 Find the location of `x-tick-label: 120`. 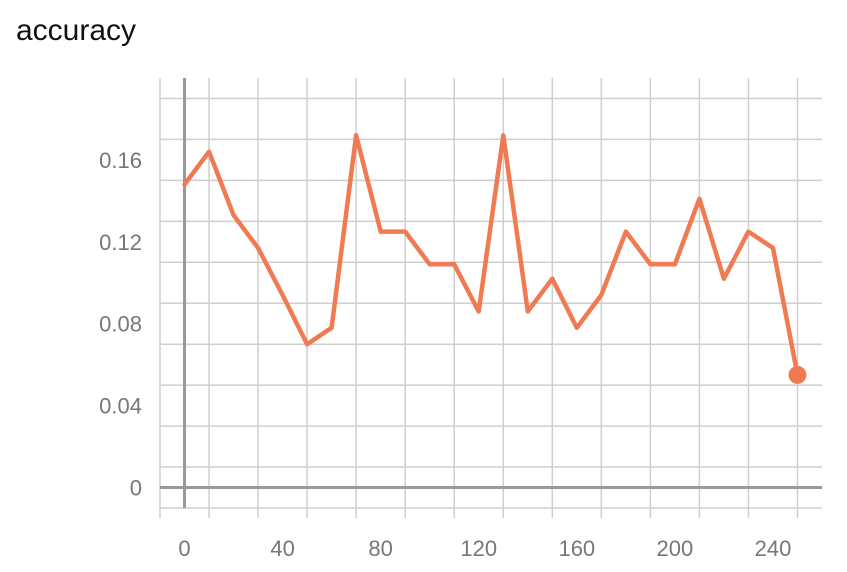

x-tick-label: 120 is located at coordinates (478, 548).